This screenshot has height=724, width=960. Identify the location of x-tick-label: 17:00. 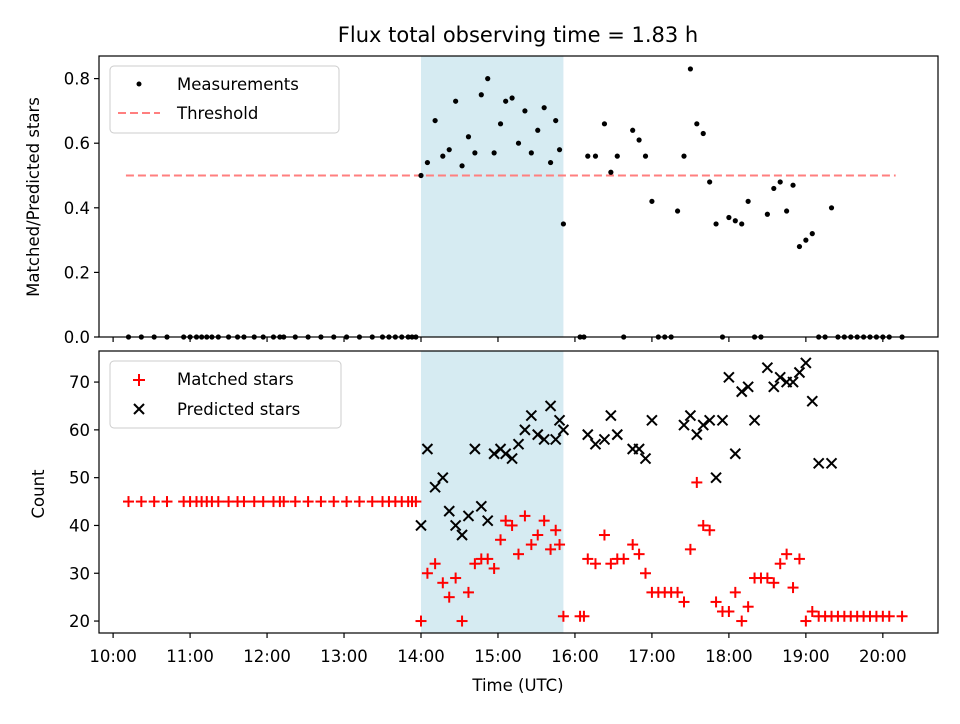
(652, 656).